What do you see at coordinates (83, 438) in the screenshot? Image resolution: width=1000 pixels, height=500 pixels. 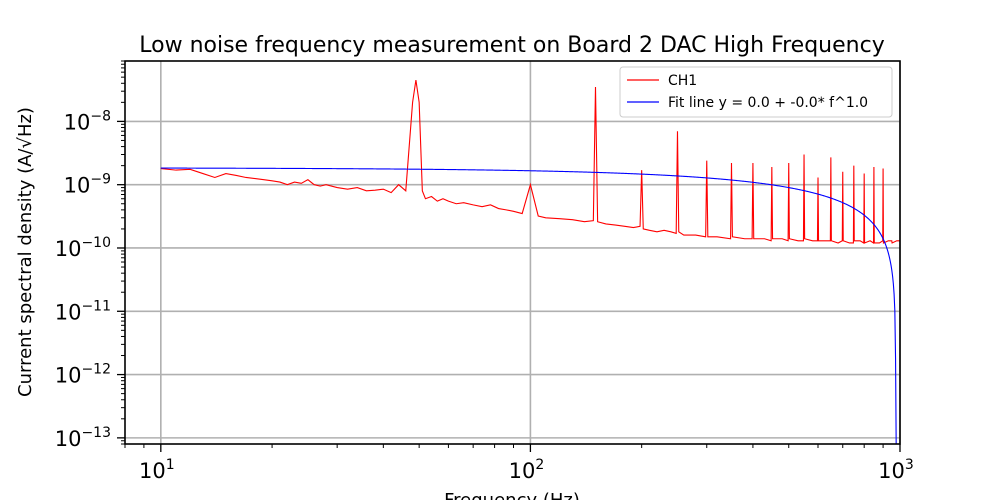 I see `y-tick-label: 10⁻¹³` at bounding box center [83, 438].